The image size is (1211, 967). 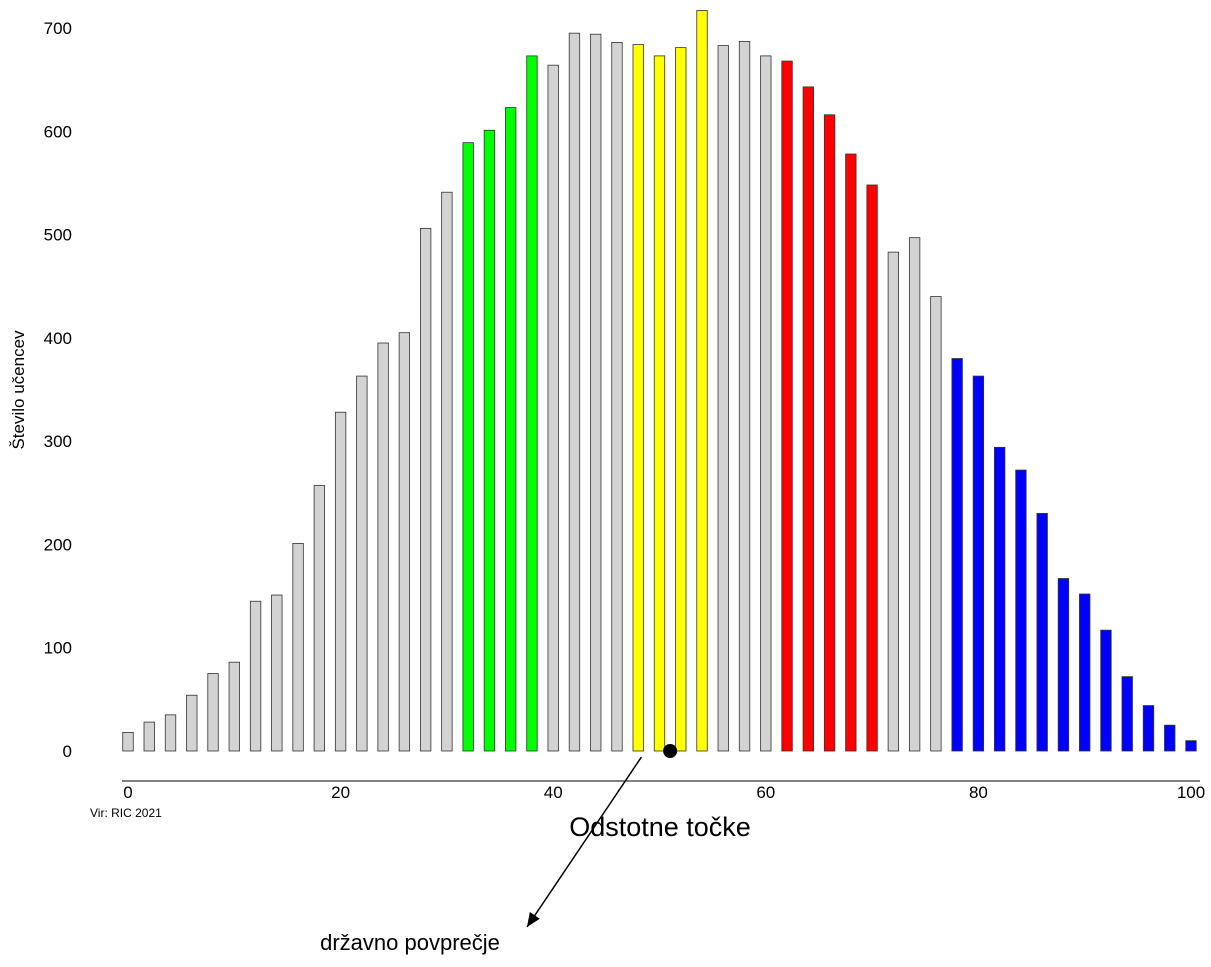 I want to click on national-average-arrow, so click(x=584, y=842).